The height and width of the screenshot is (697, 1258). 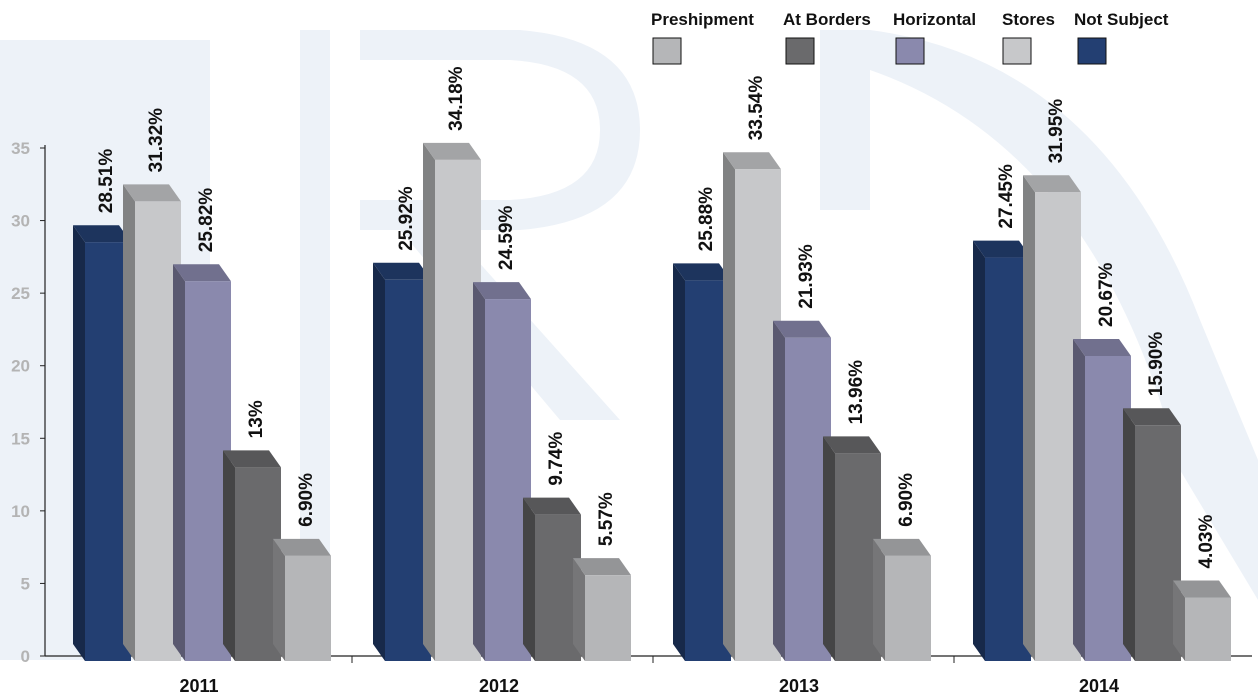 What do you see at coordinates (20, 148) in the screenshot?
I see `y-tick-label: 35` at bounding box center [20, 148].